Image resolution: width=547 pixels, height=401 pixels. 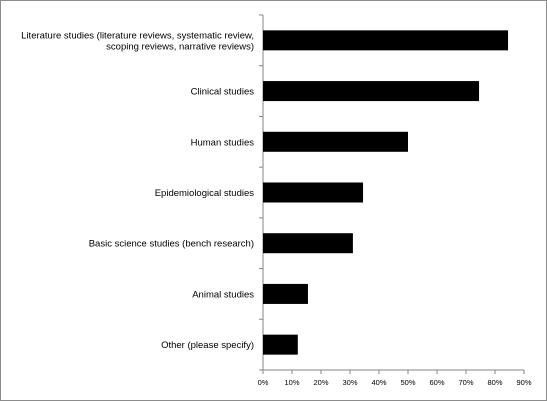 I want to click on x-tick-label: 80%, so click(x=494, y=382).